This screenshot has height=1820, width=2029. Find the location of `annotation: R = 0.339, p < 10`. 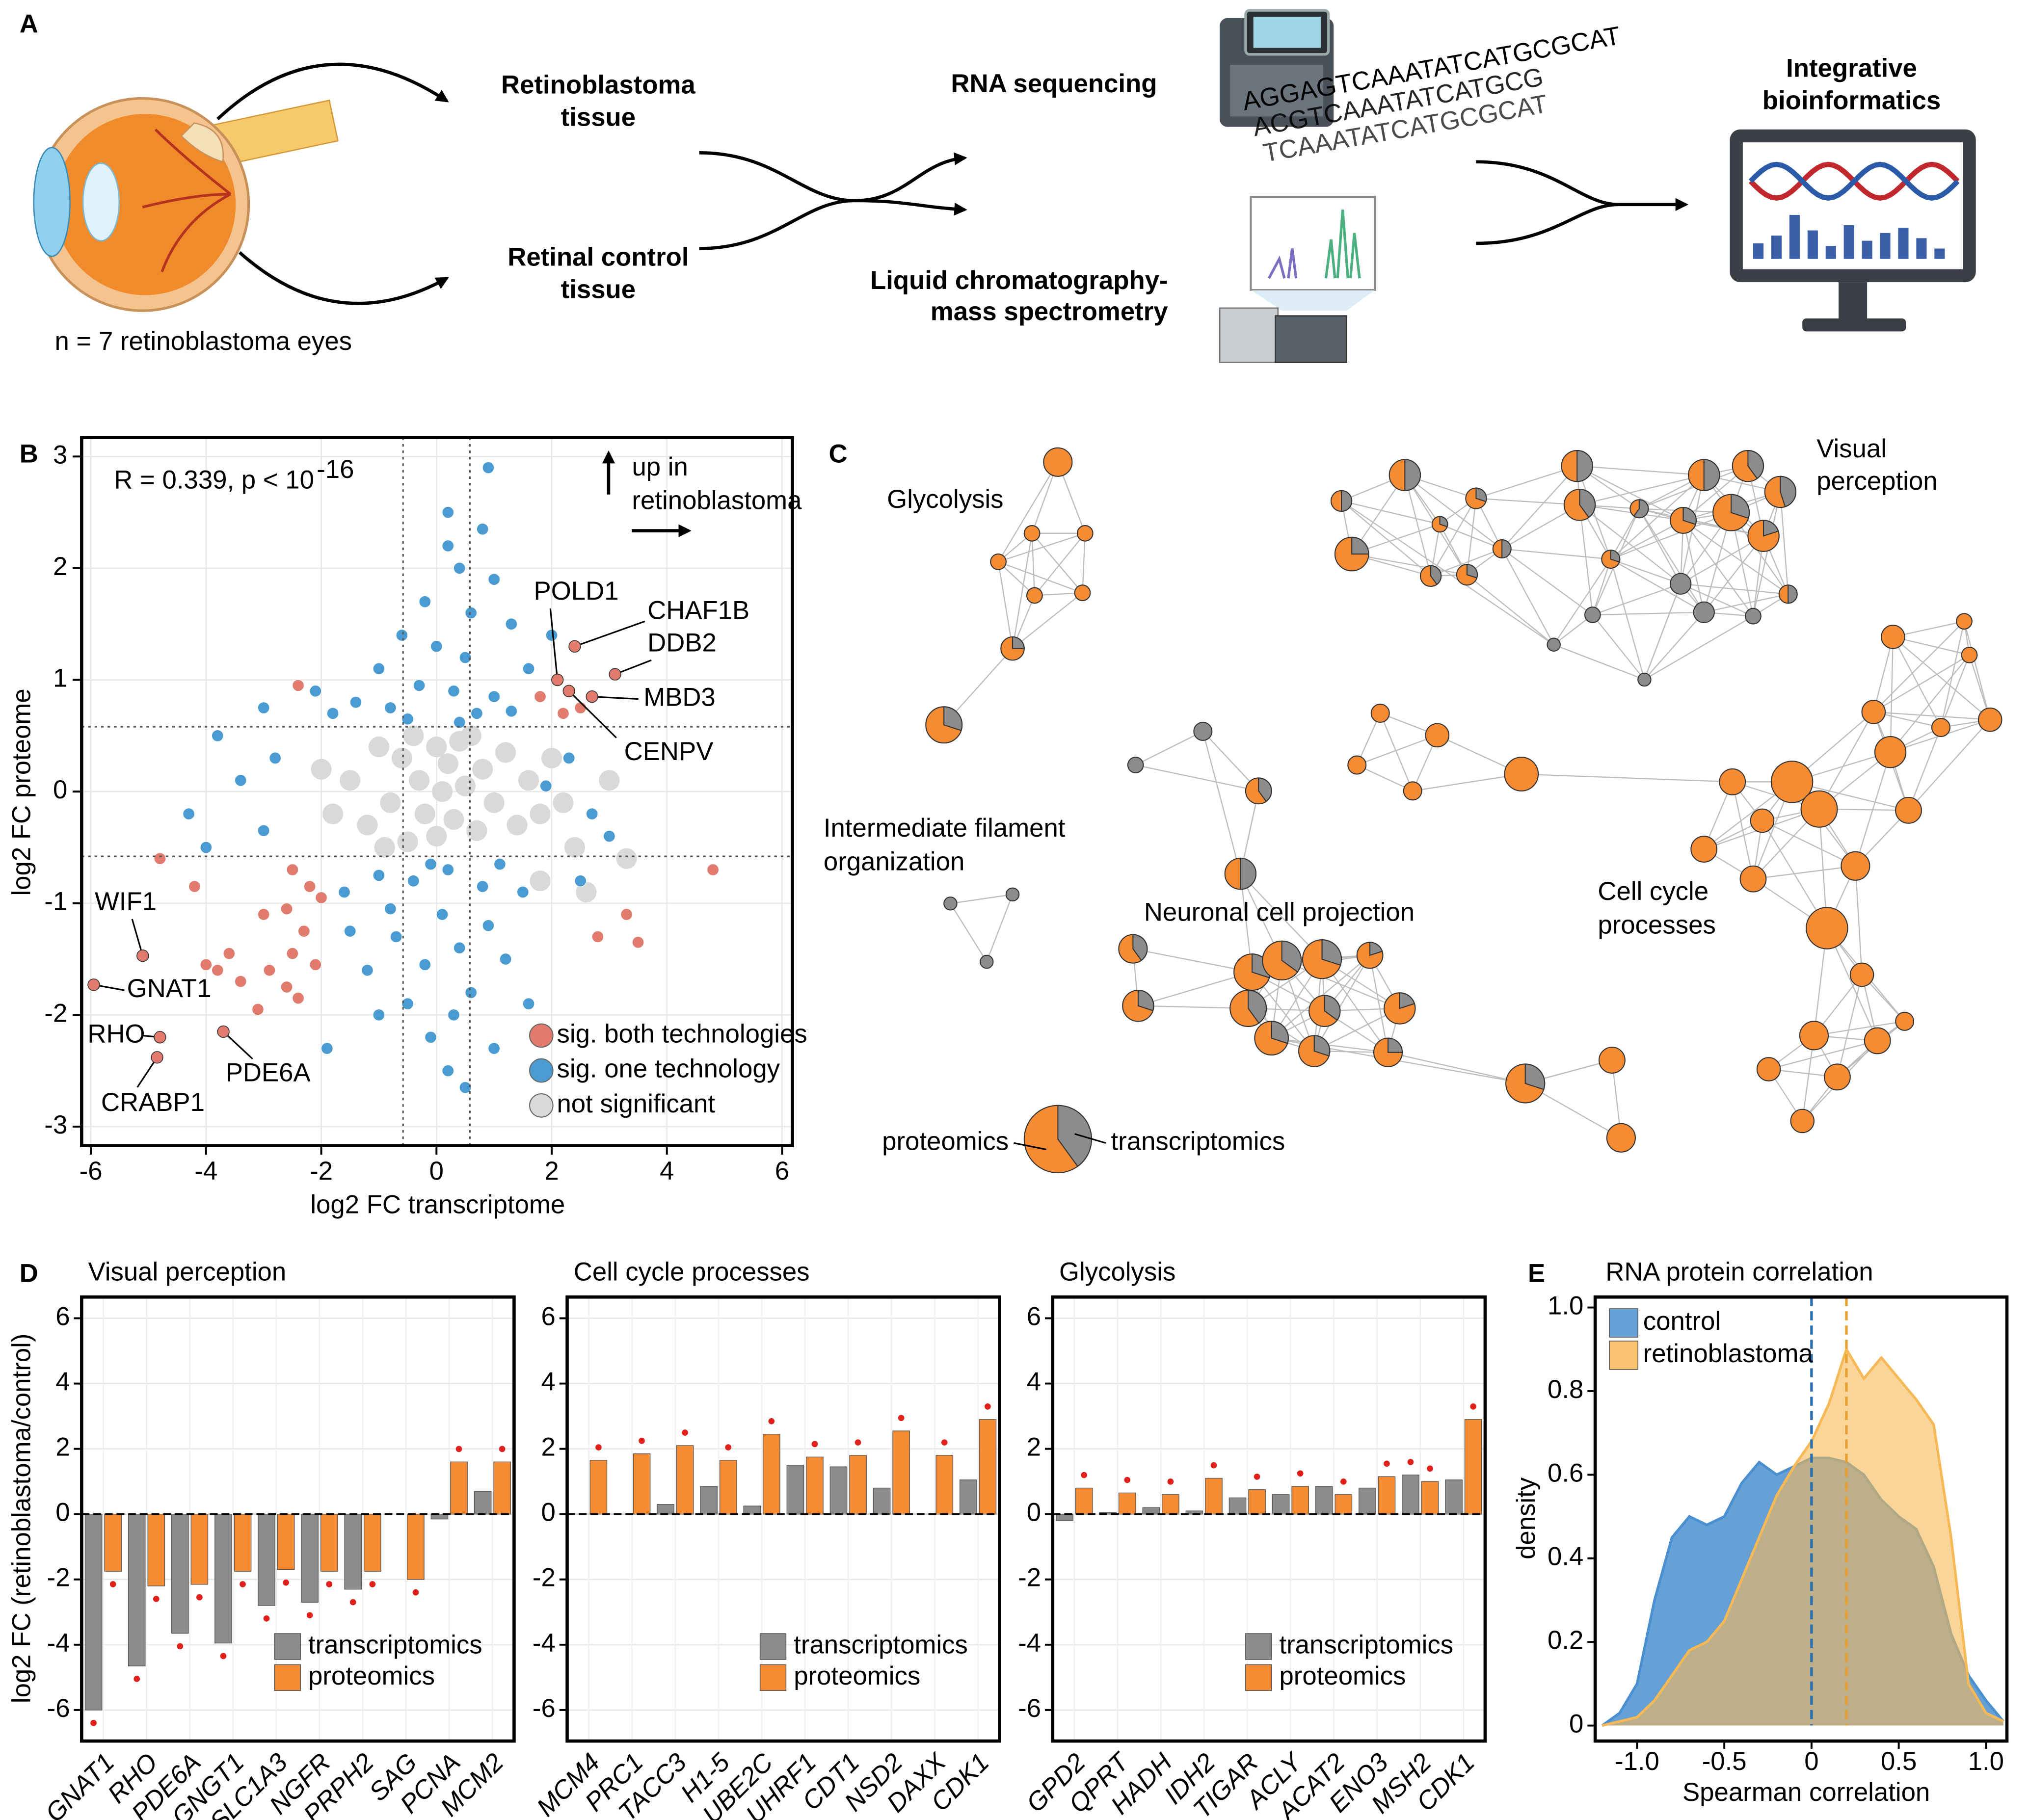

annotation: R = 0.339, p < 10 is located at coordinates (214, 479).